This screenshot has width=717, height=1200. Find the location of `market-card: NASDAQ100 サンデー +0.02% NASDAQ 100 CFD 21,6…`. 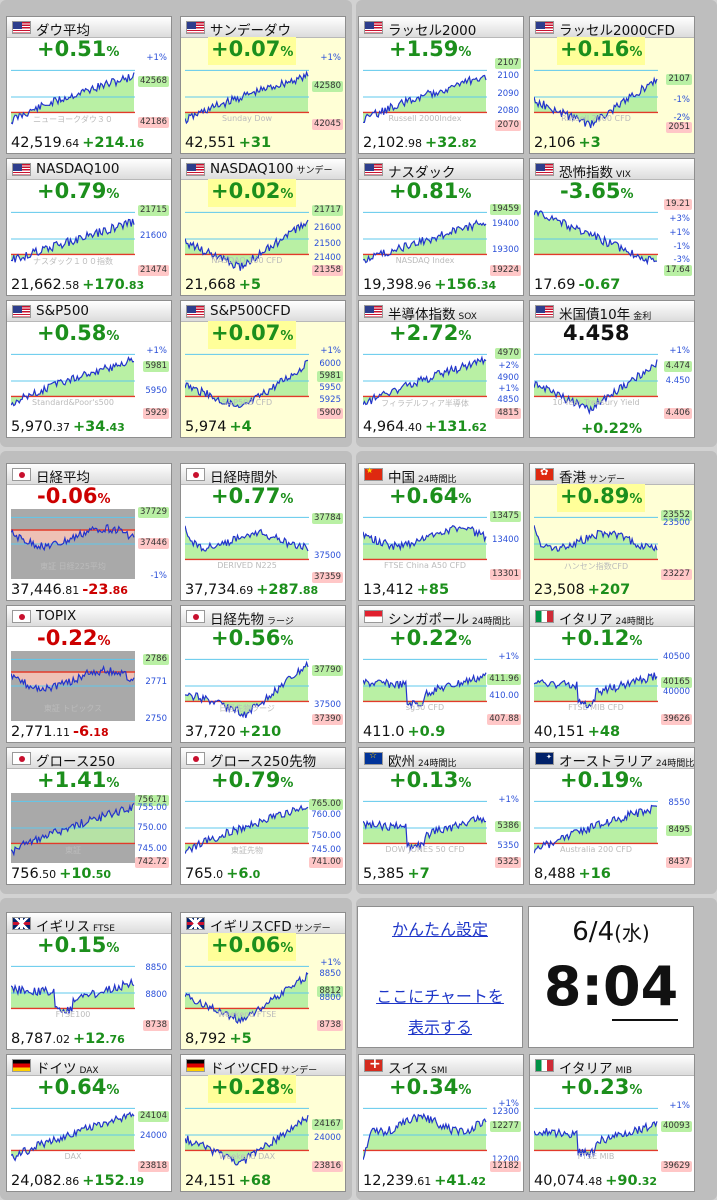

market-card: NASDAQ100 サンデー +0.02% NASDAQ 100 CFD 21,6… is located at coordinates (263, 227).